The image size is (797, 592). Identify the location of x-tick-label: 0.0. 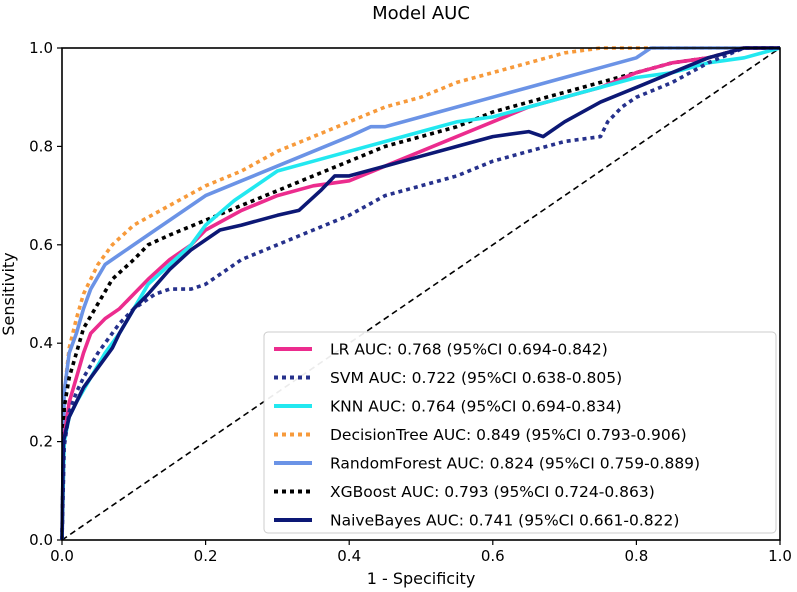
(62, 556).